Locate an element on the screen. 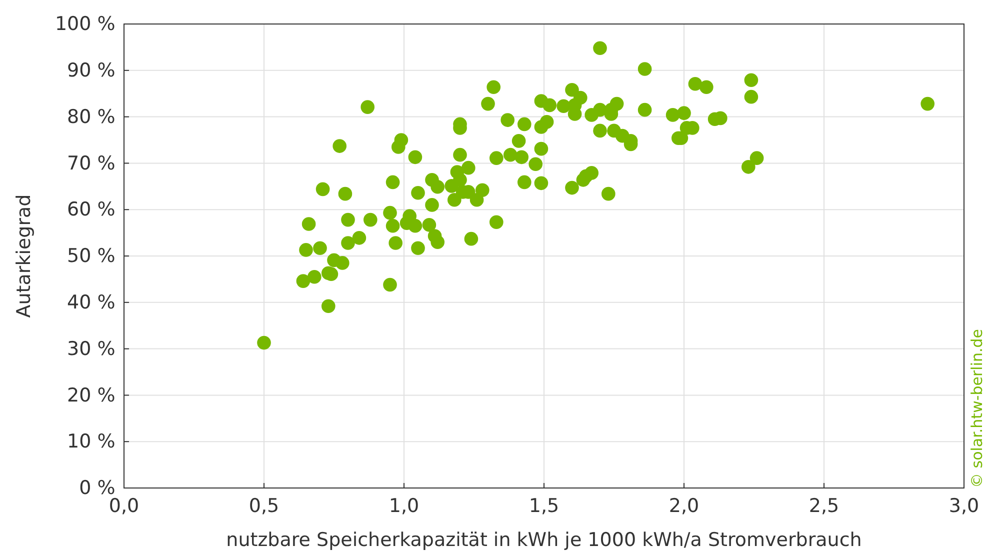  y-tick-label: 10 % is located at coordinates (91, 441).